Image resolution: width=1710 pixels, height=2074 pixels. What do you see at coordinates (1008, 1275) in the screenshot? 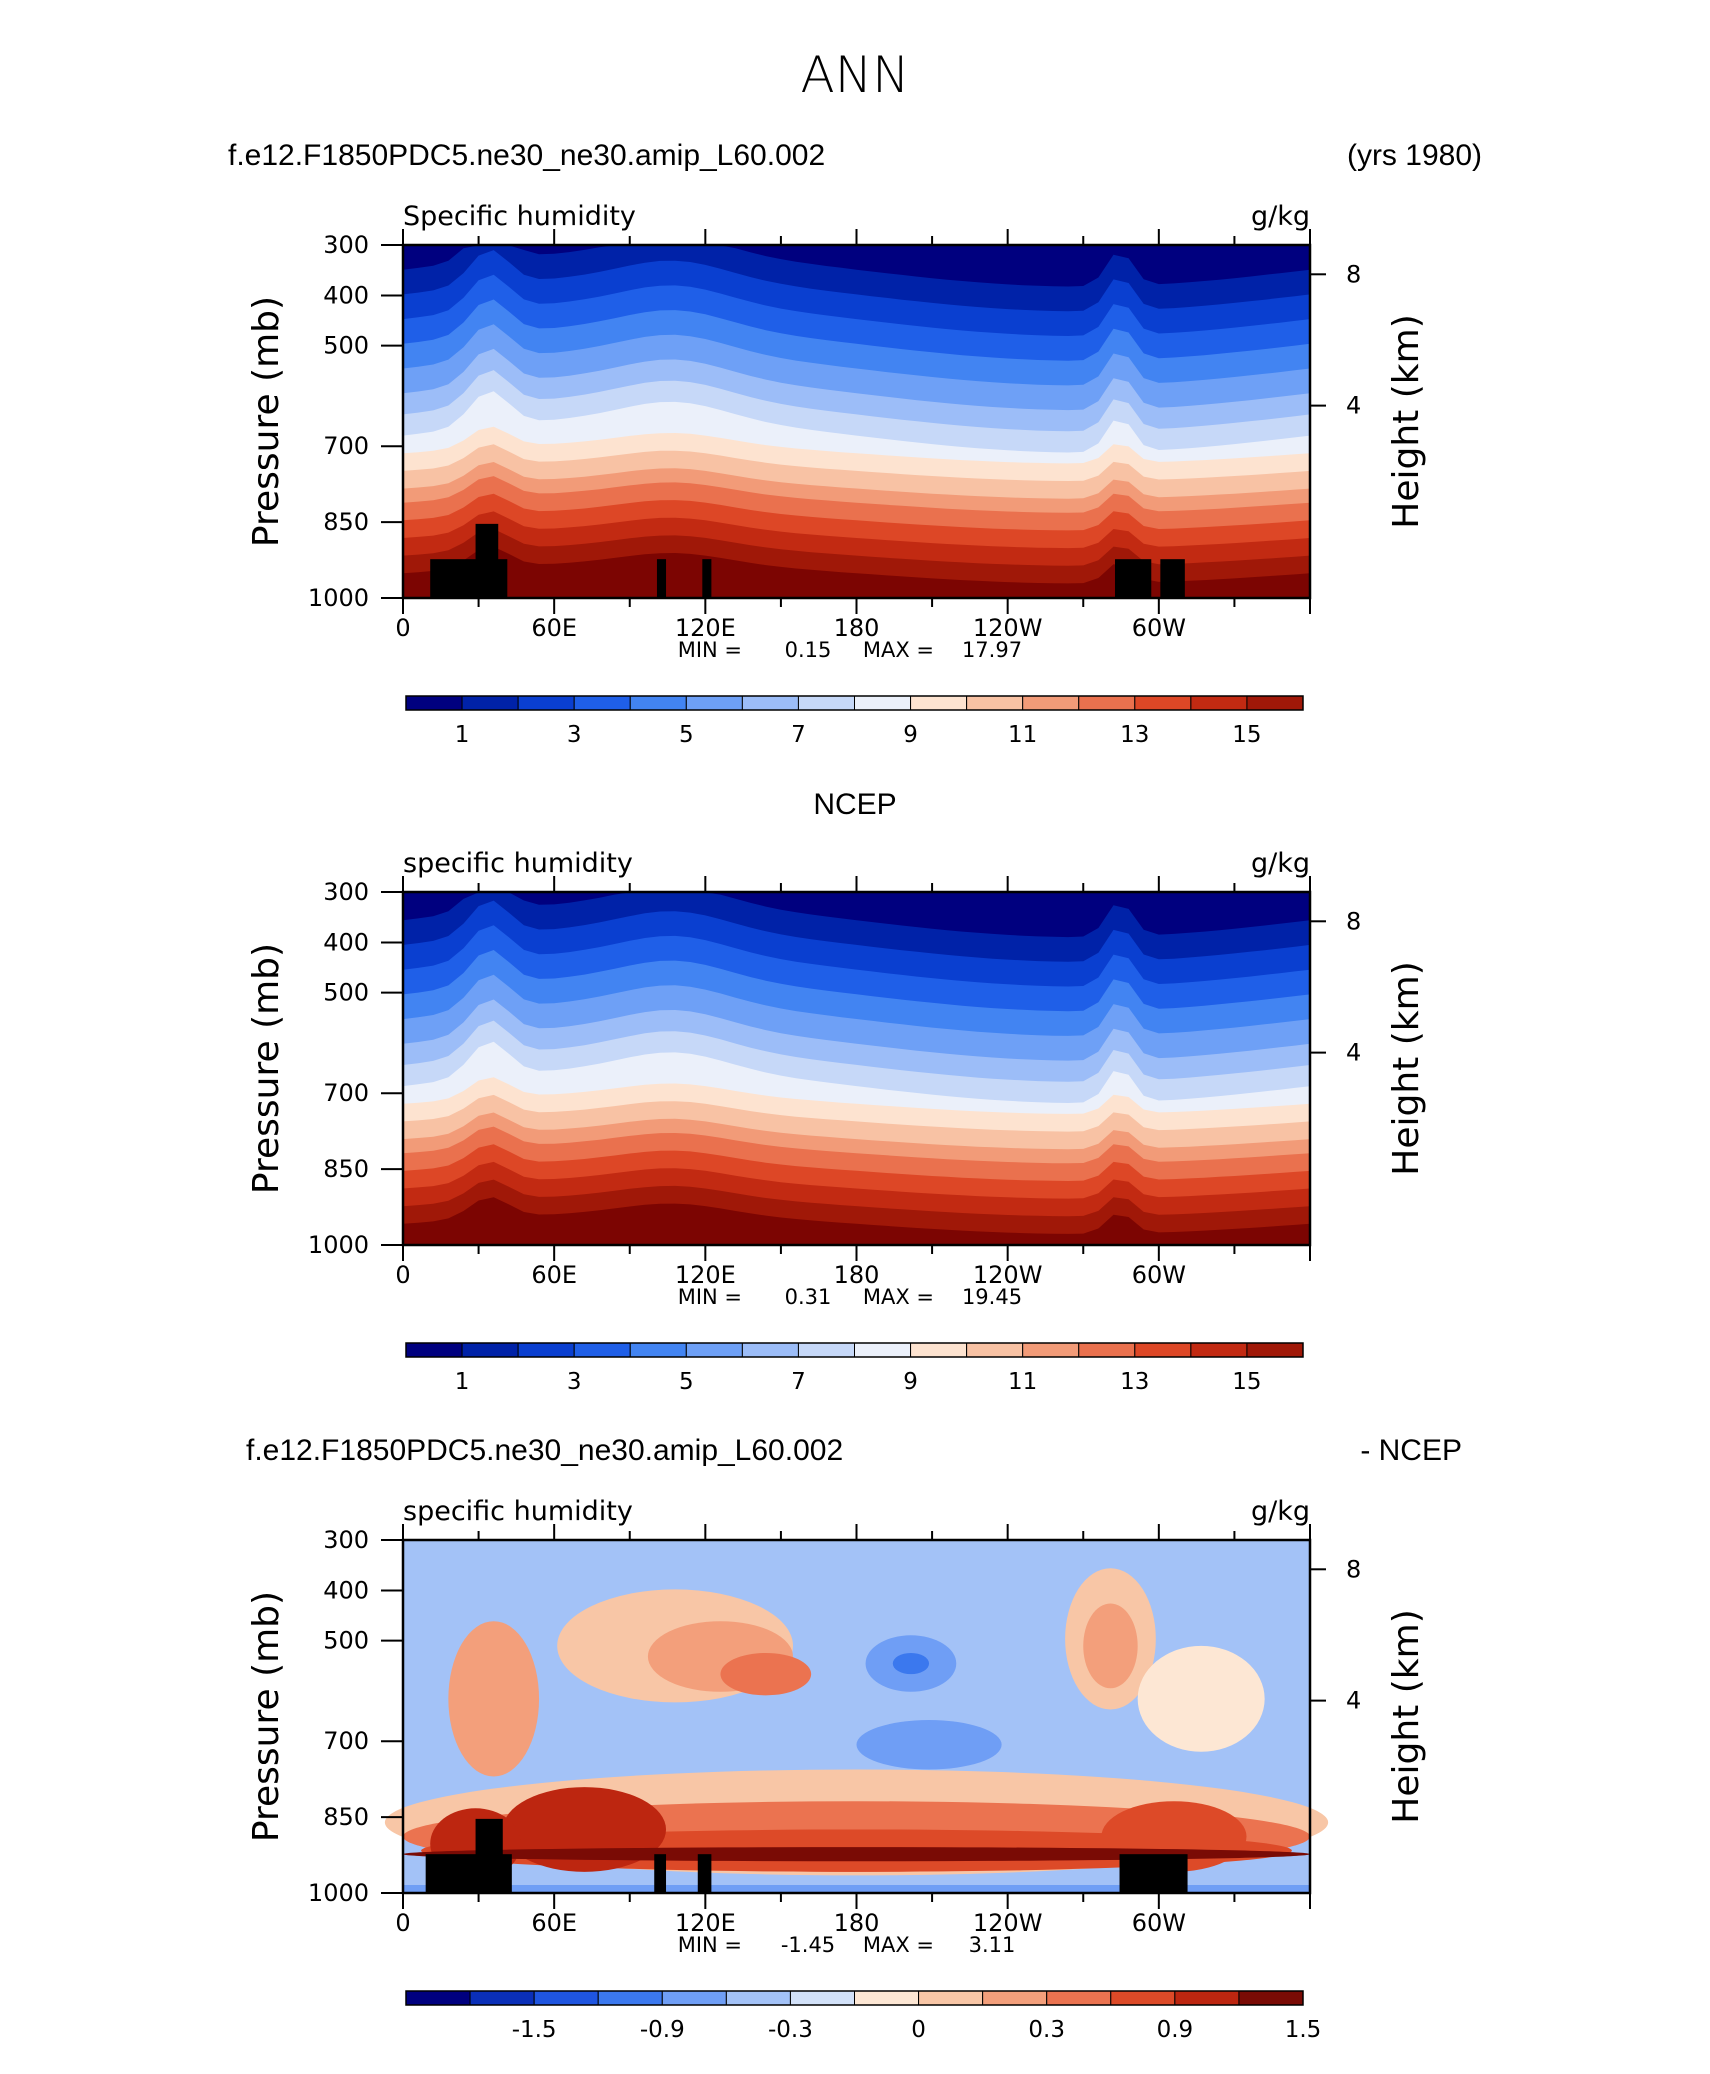
I see `x-tick-label: 120W` at bounding box center [1008, 1275].